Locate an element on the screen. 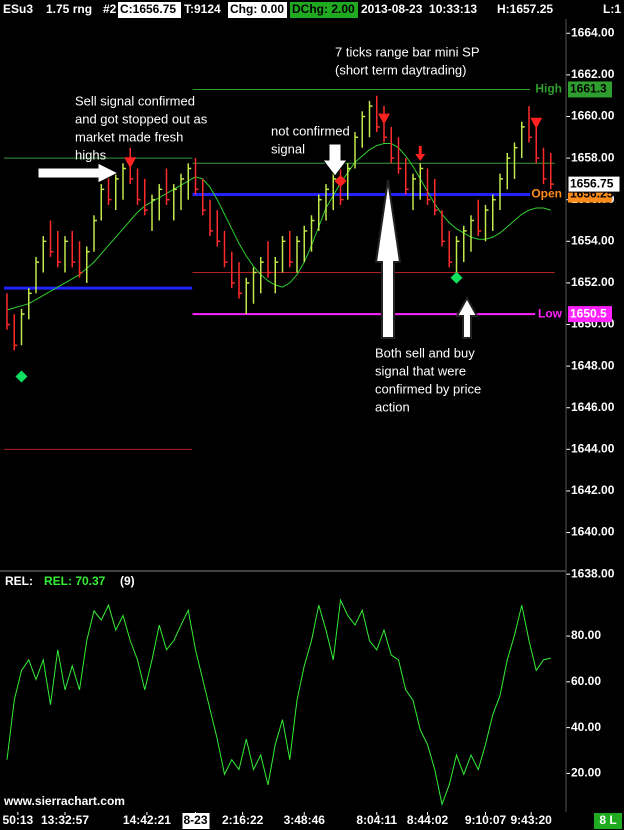  y-tick-label: 60.00 is located at coordinates (586, 681).